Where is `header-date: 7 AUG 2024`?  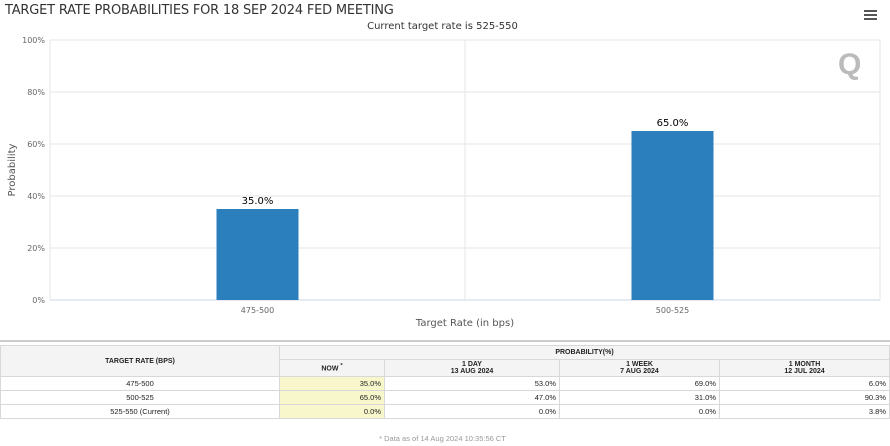
header-date: 7 AUG 2024 is located at coordinates (639, 371).